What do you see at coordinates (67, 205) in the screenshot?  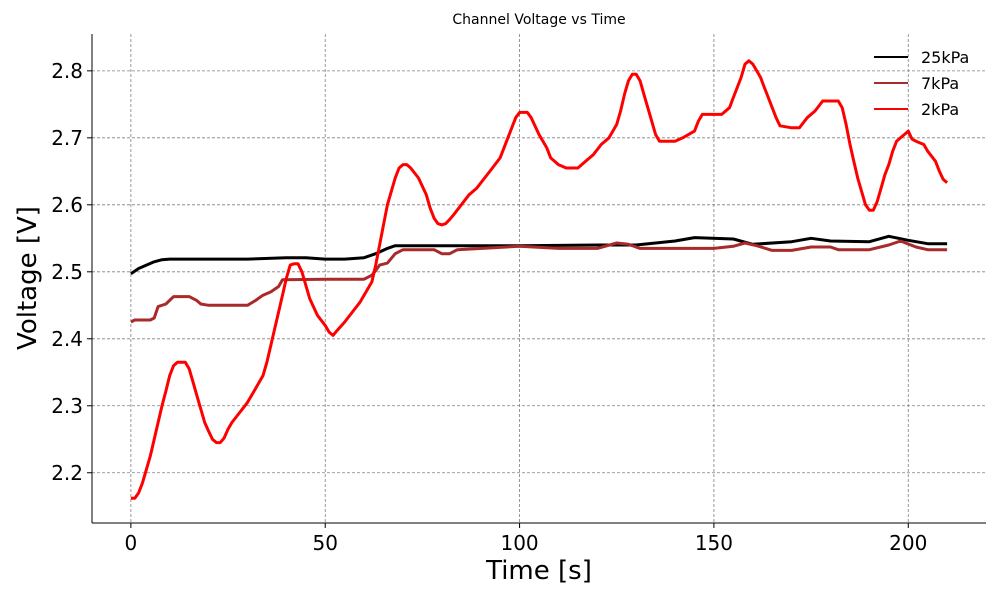 I see `y-tick-label: 2.6` at bounding box center [67, 205].